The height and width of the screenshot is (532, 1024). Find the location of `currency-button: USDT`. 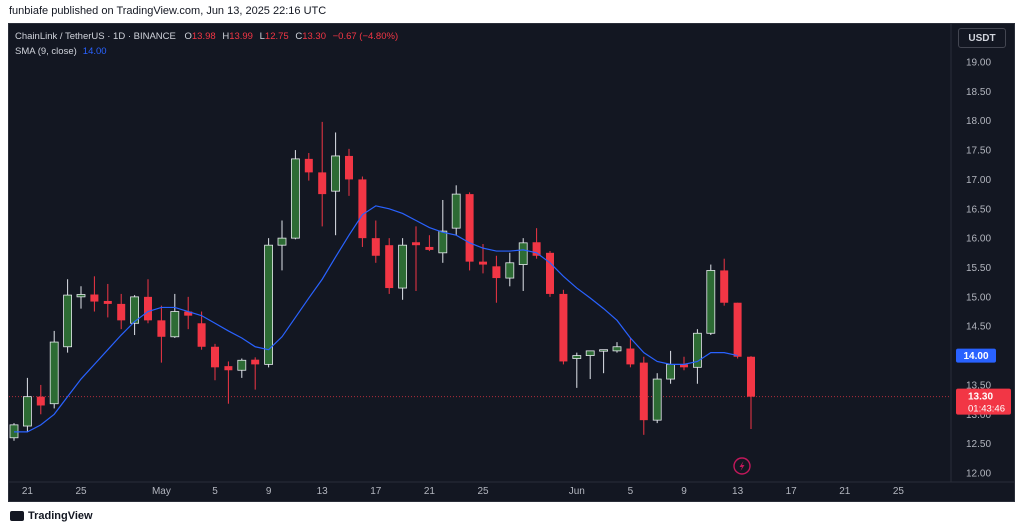

currency-button: USDT is located at coordinates (982, 38).